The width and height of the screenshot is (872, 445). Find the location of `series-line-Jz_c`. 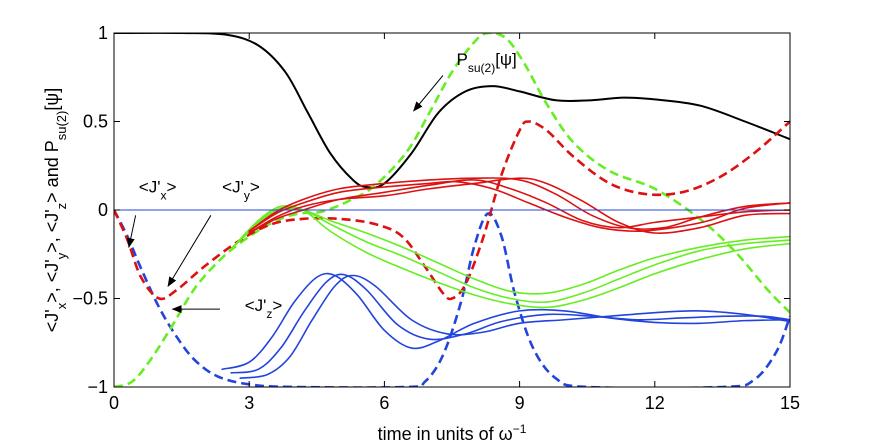

series-line-Jz_c is located at coordinates (514, 326).